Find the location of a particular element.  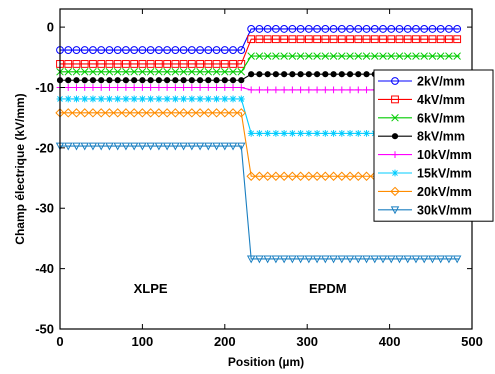

legend-item: 30kV/mm is located at coordinates (425, 210).